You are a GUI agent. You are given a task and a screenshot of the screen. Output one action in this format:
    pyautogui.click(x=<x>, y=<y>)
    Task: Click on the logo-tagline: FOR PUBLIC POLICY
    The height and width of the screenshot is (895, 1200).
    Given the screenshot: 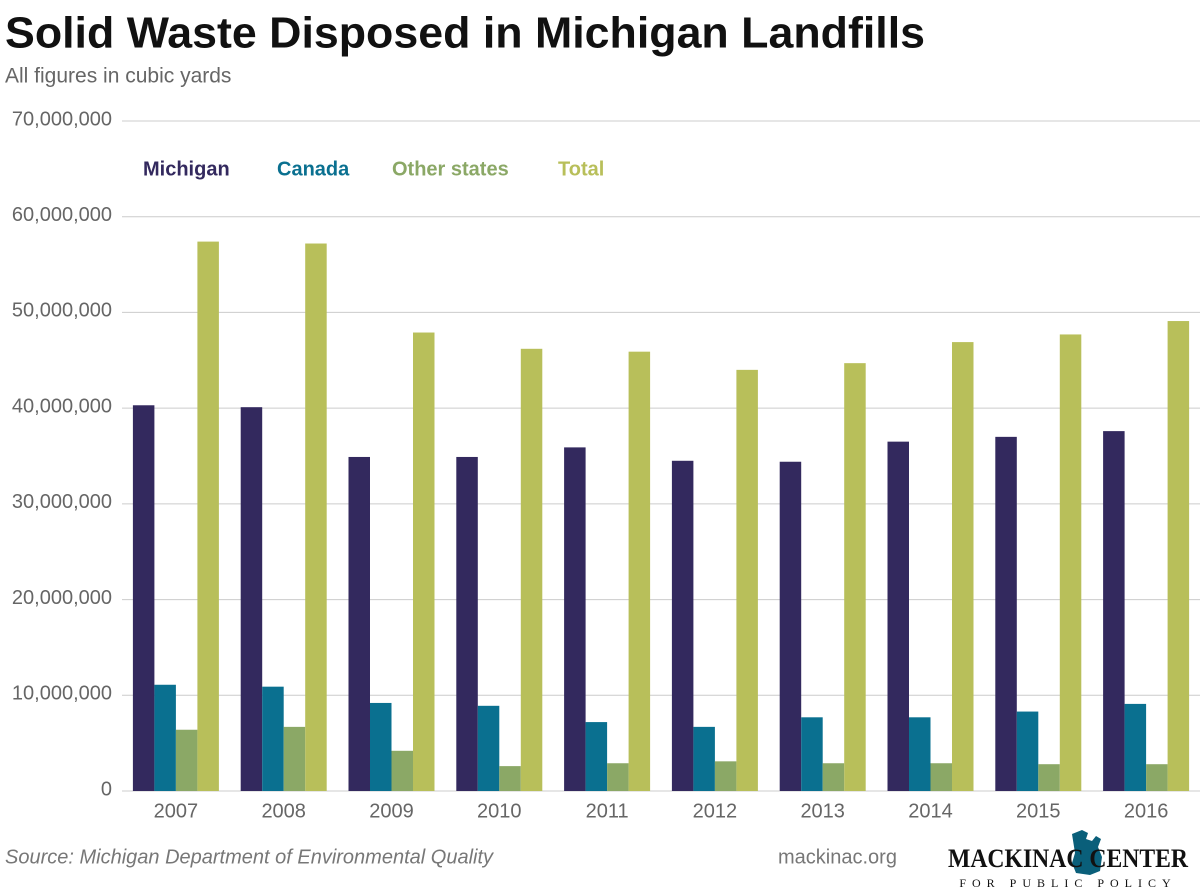 What is the action you would take?
    pyautogui.click(x=1067, y=883)
    